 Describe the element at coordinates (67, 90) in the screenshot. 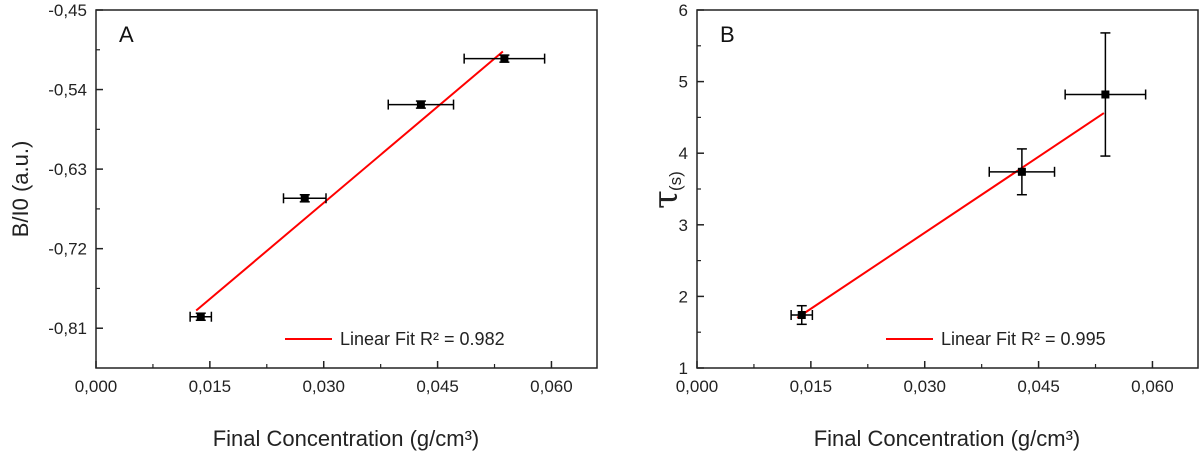

I see `y-tick-label: -0,54` at that location.